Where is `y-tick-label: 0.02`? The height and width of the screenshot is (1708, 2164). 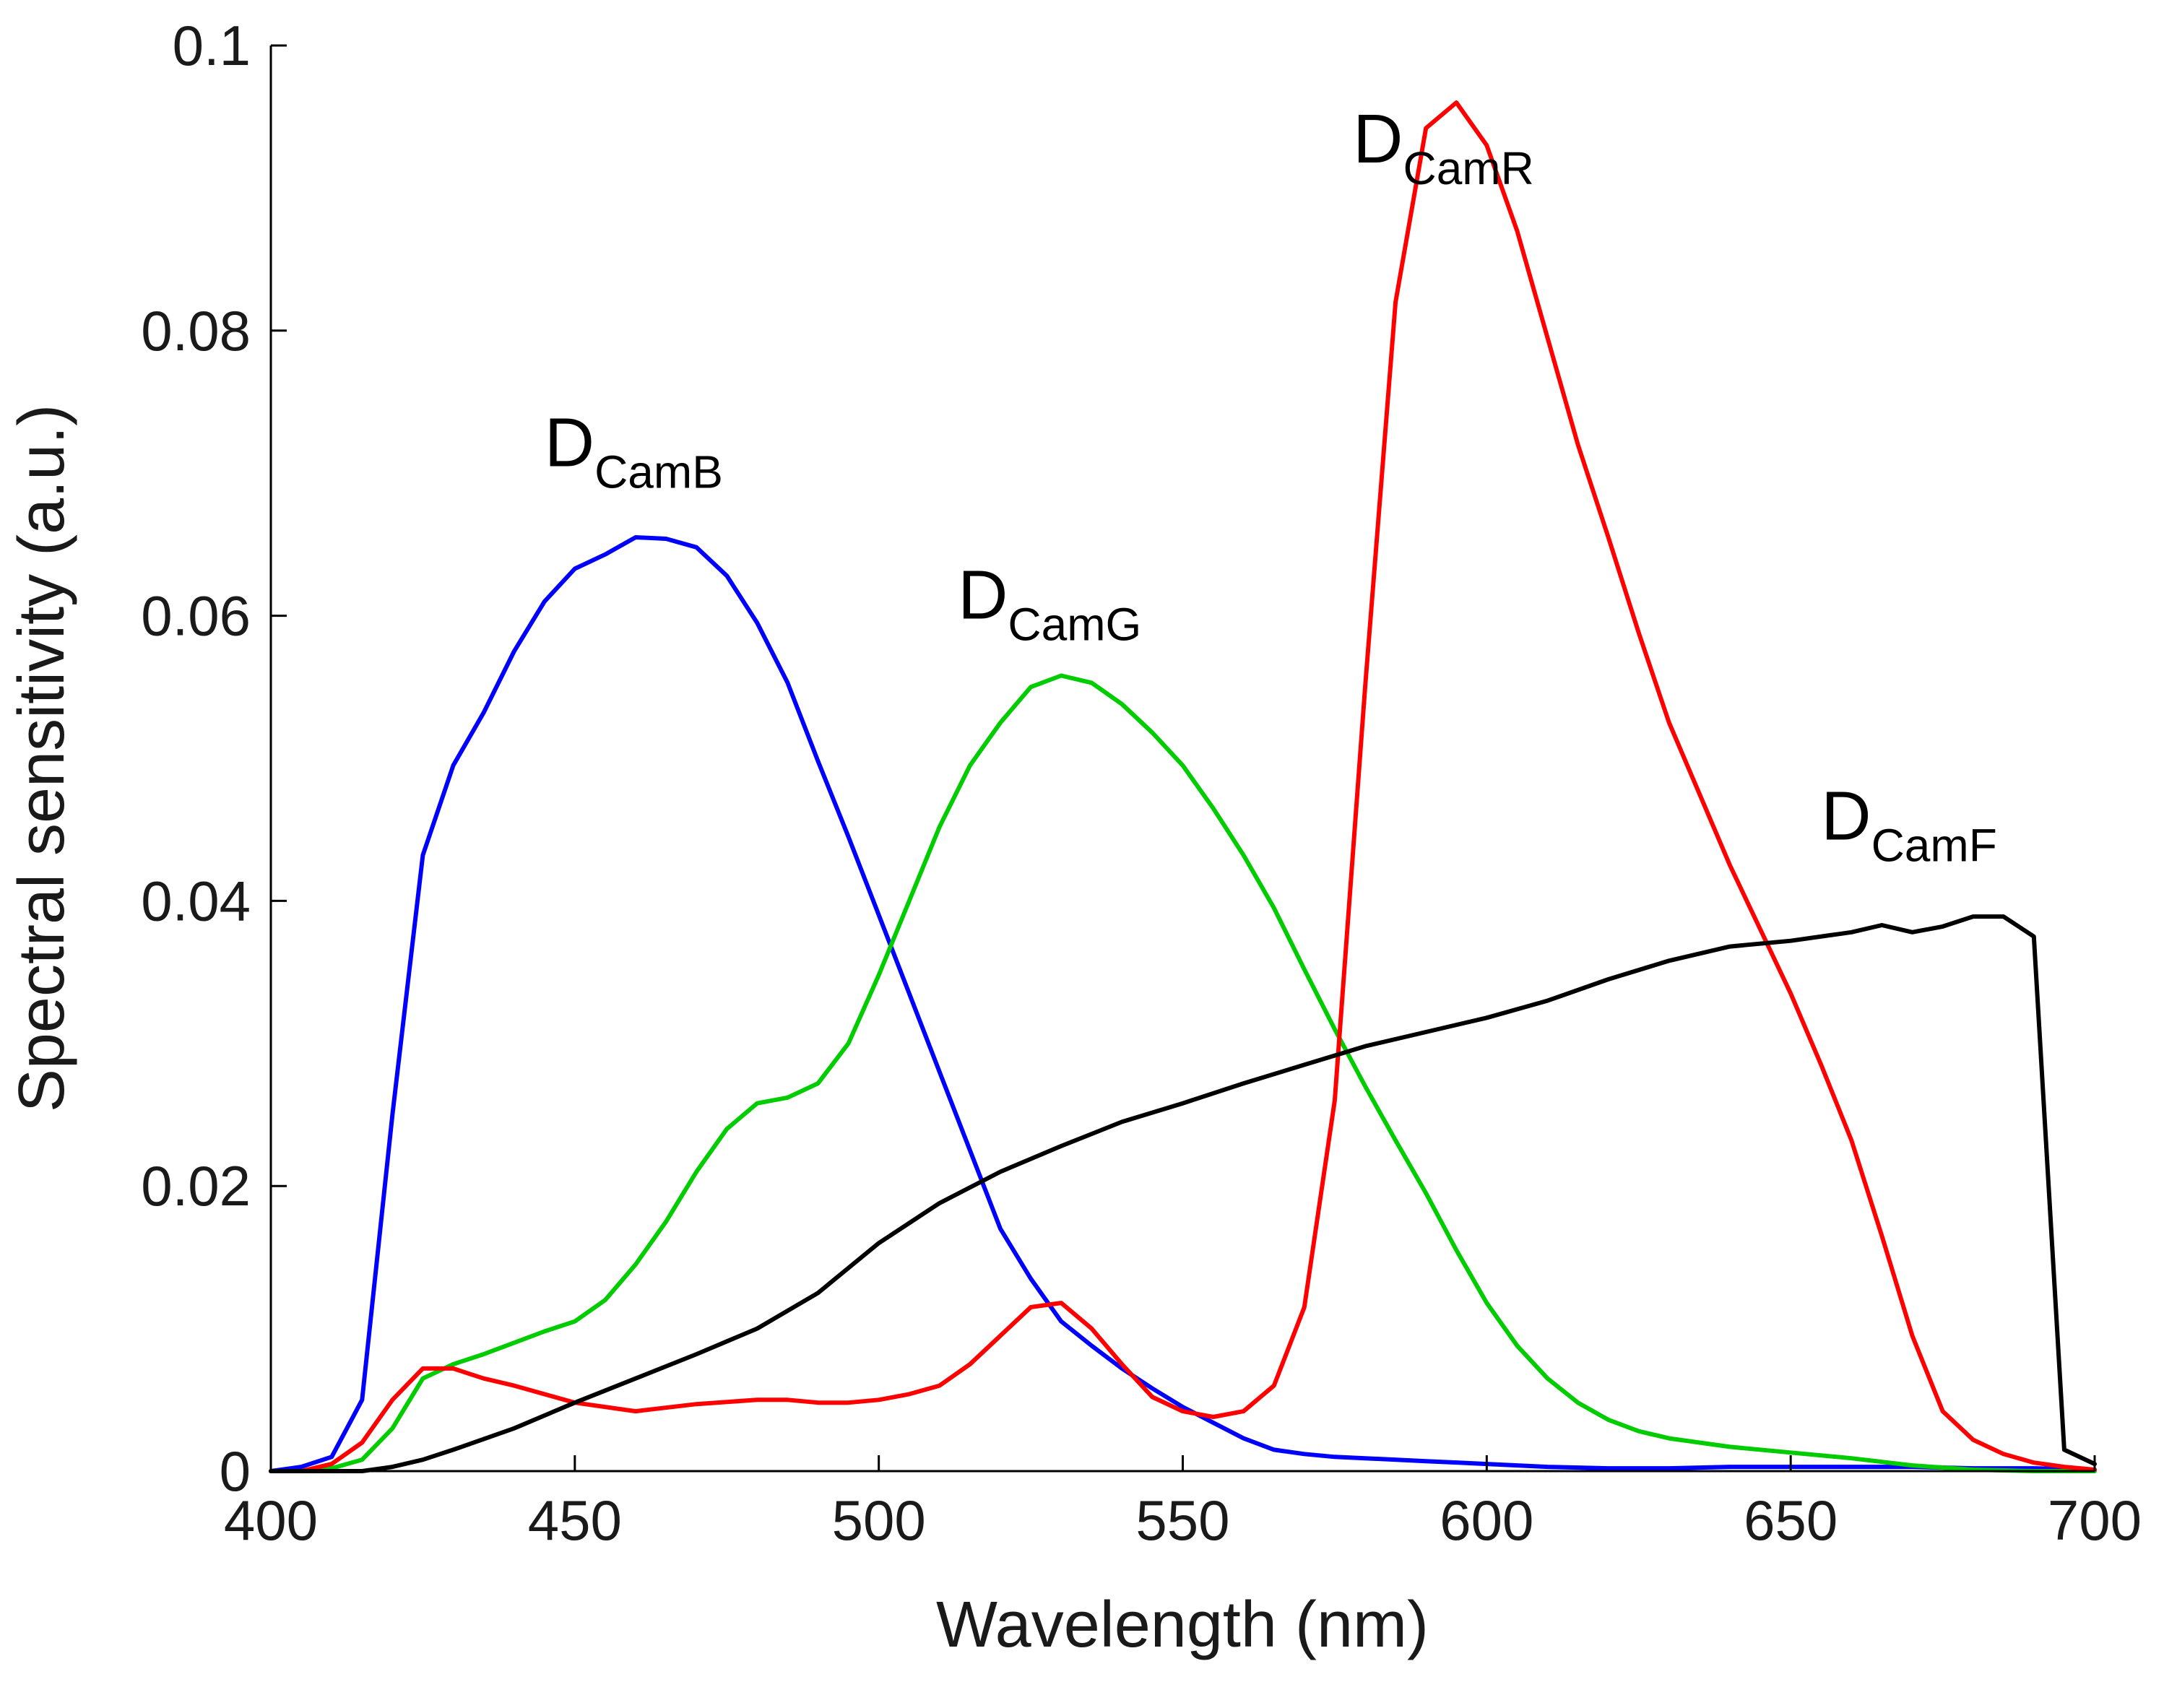 y-tick-label: 0.02 is located at coordinates (196, 1186).